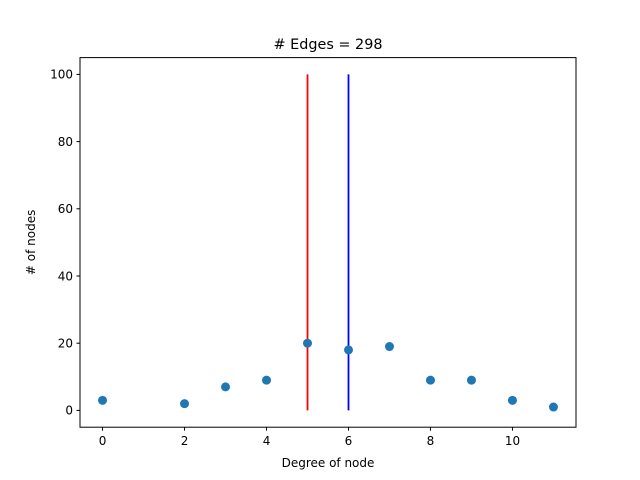 This screenshot has height=480, width=640. What do you see at coordinates (65, 243) in the screenshot?
I see `y-axis-ticks: 0 20 40 60 80 100` at bounding box center [65, 243].